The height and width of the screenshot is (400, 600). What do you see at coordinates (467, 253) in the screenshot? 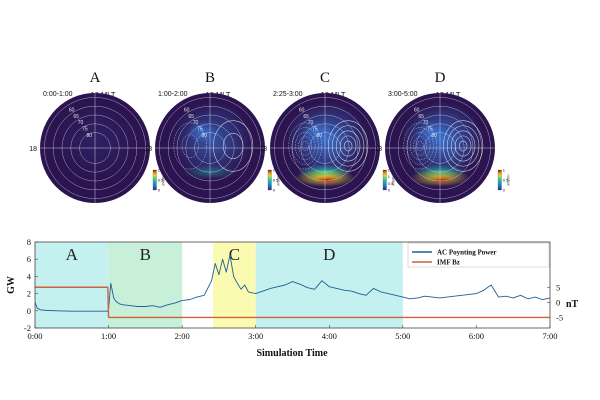
I see `legend-entry: AC Poynting Power` at bounding box center [467, 253].